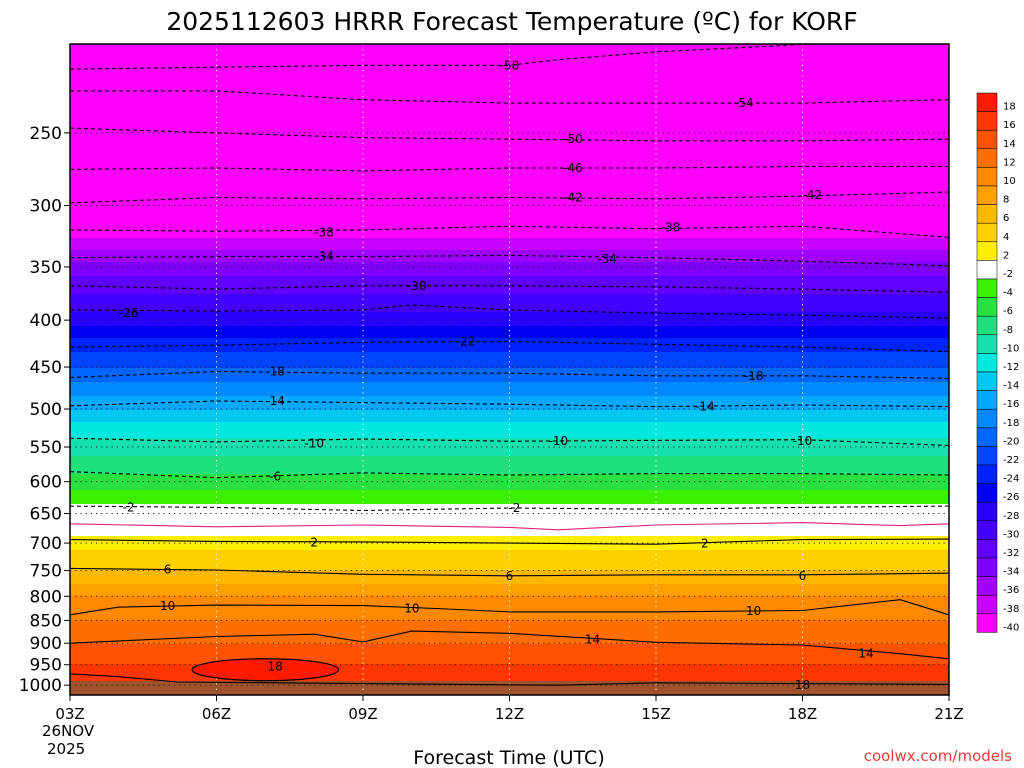  What do you see at coordinates (508, 757) in the screenshot?
I see `x-axis-label: Forecast Time (UTC)` at bounding box center [508, 757].